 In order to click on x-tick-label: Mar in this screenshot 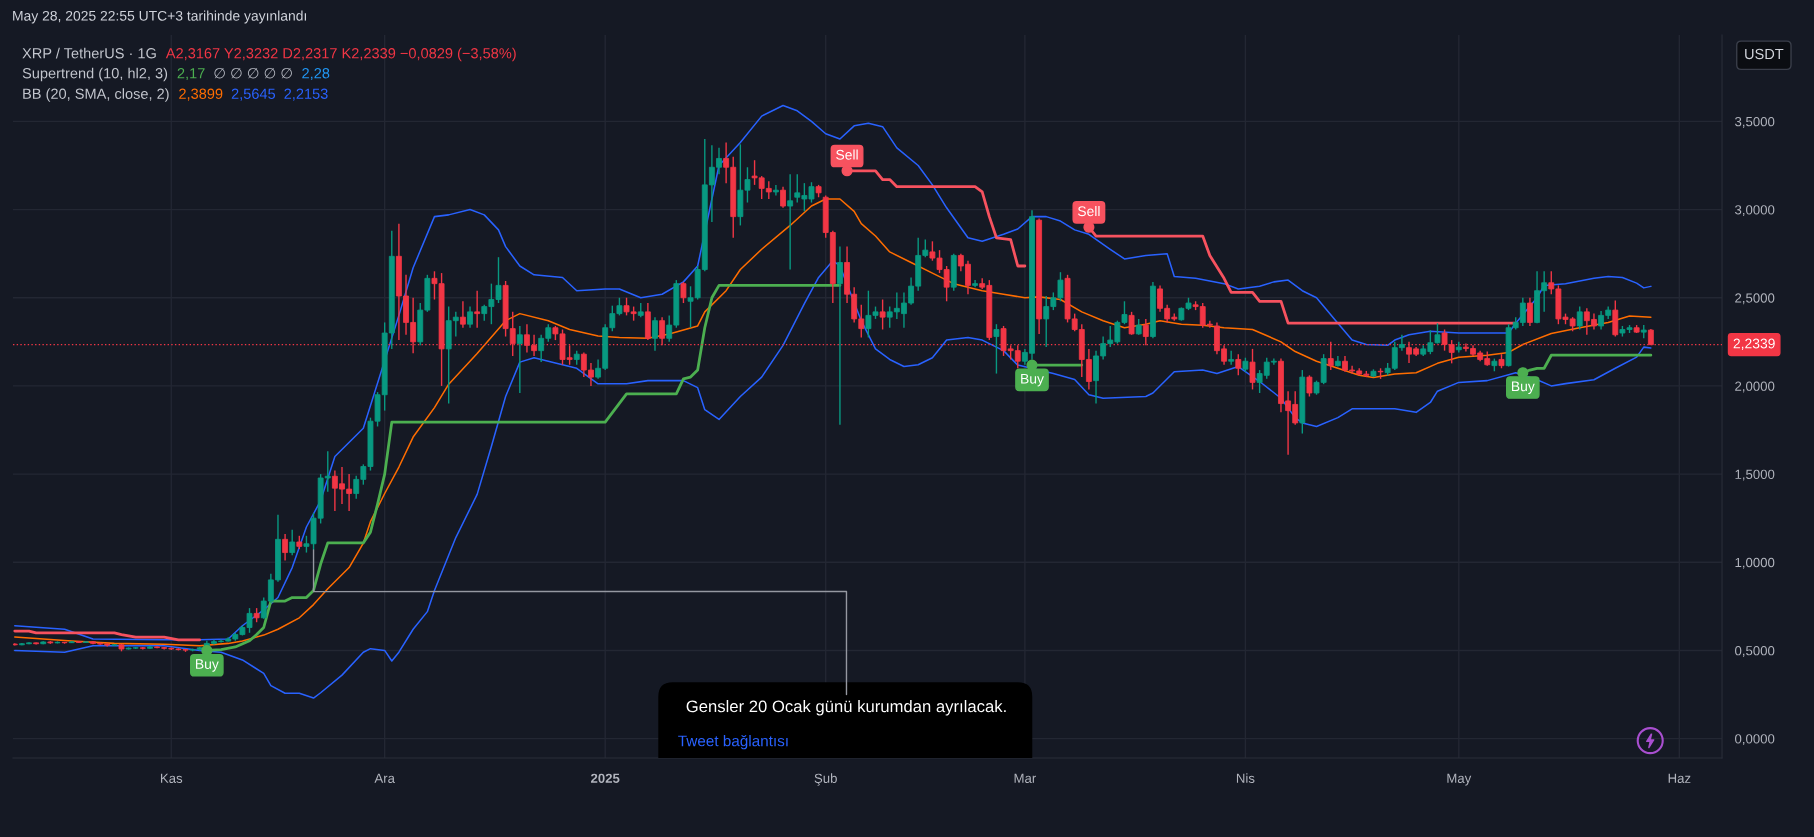, I will do `click(1025, 778)`.